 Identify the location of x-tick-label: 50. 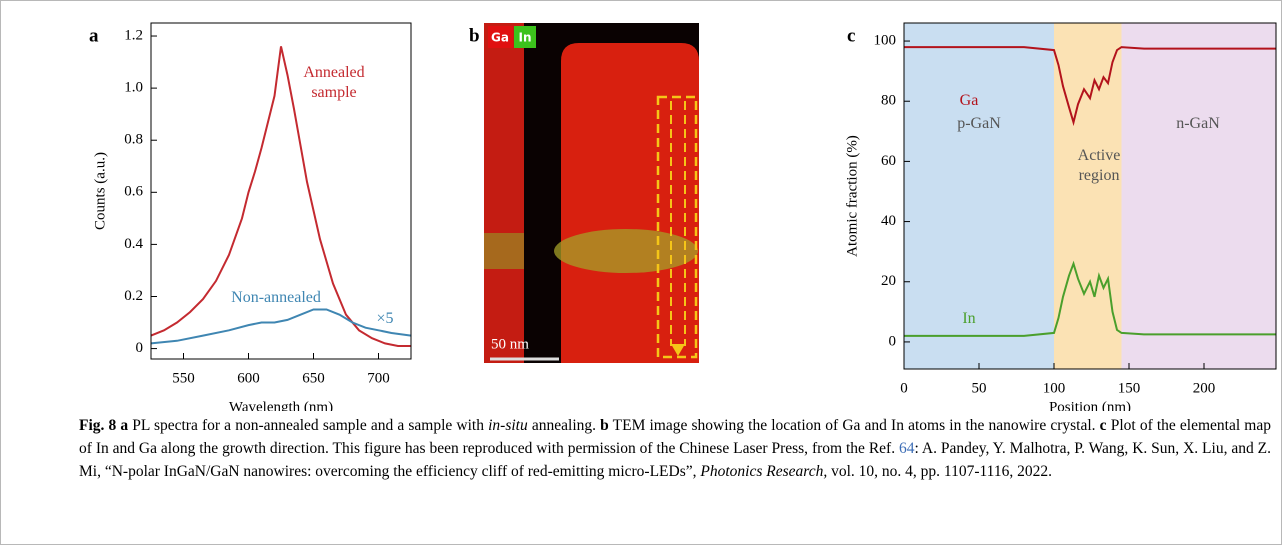
(979, 388).